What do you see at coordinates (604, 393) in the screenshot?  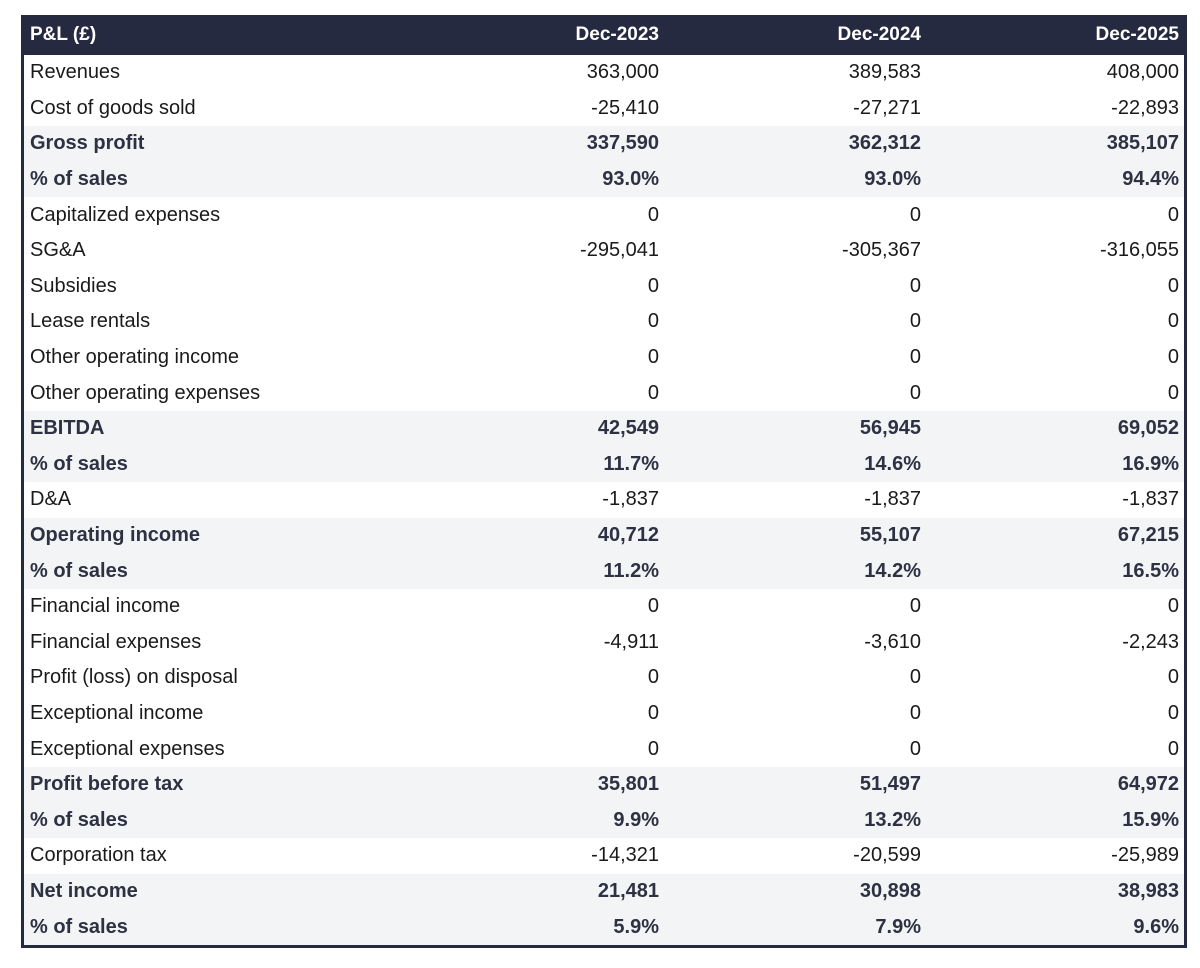 I see `table-row: Other operating expenses 0 0 0` at bounding box center [604, 393].